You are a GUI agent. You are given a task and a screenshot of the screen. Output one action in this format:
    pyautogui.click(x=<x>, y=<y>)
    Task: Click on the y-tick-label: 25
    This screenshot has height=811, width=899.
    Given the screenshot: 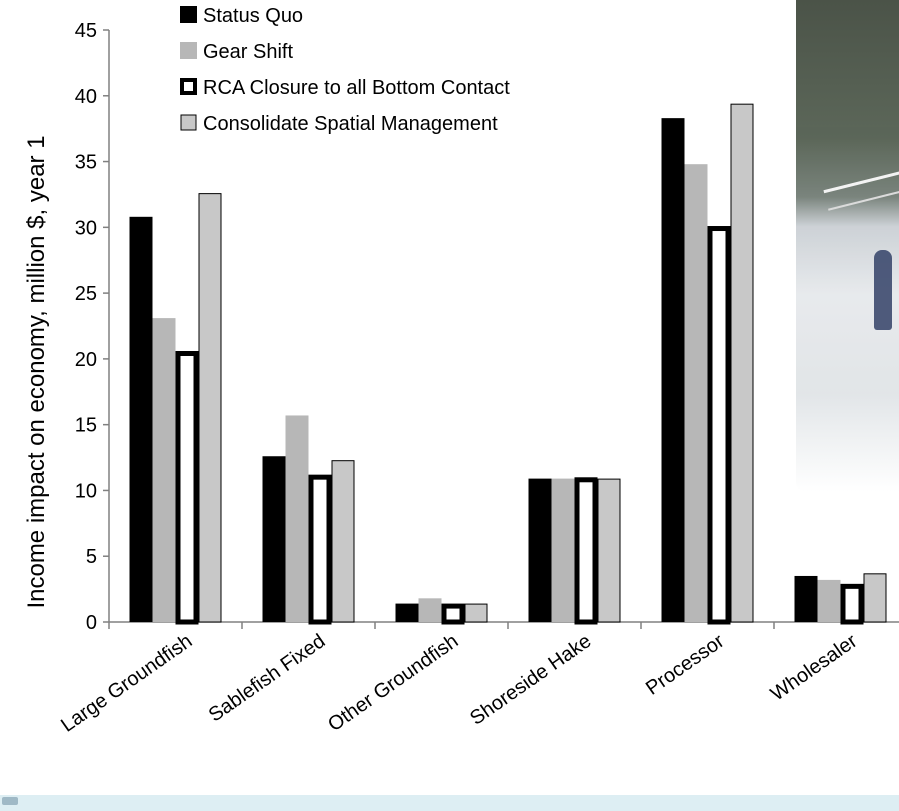 What is the action you would take?
    pyautogui.click(x=86, y=294)
    